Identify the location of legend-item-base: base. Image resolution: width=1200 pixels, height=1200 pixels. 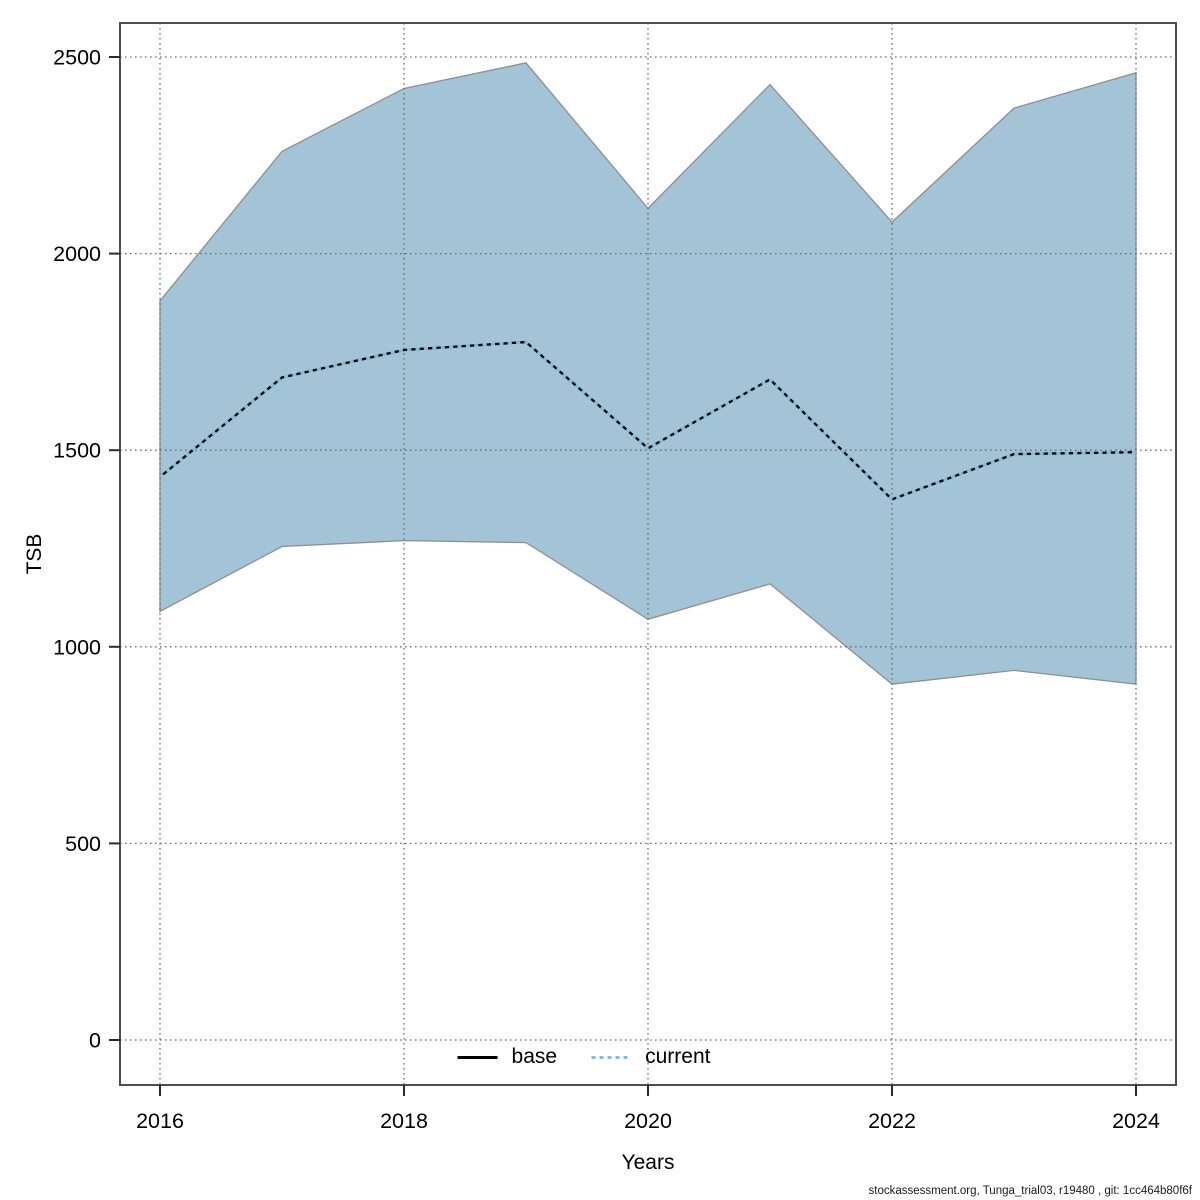
(507, 1057).